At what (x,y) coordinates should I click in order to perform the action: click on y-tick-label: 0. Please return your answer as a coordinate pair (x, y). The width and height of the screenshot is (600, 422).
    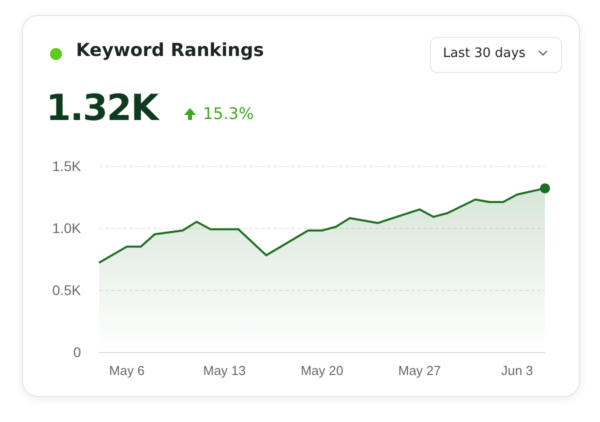
    Looking at the image, I should click on (77, 352).